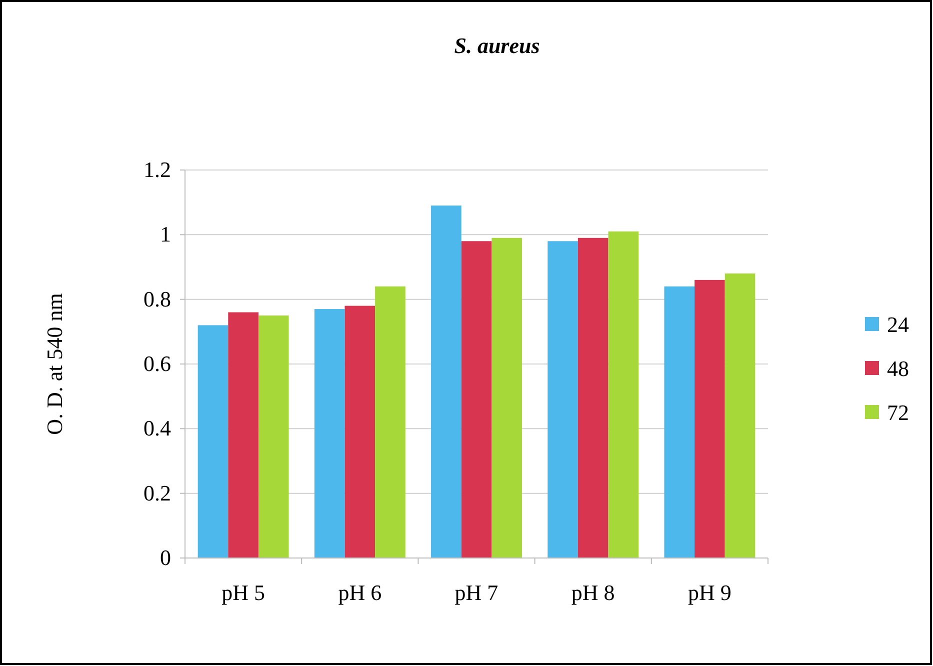 The width and height of the screenshot is (933, 666). What do you see at coordinates (243, 592) in the screenshot?
I see `x-tick-label: pH 5` at bounding box center [243, 592].